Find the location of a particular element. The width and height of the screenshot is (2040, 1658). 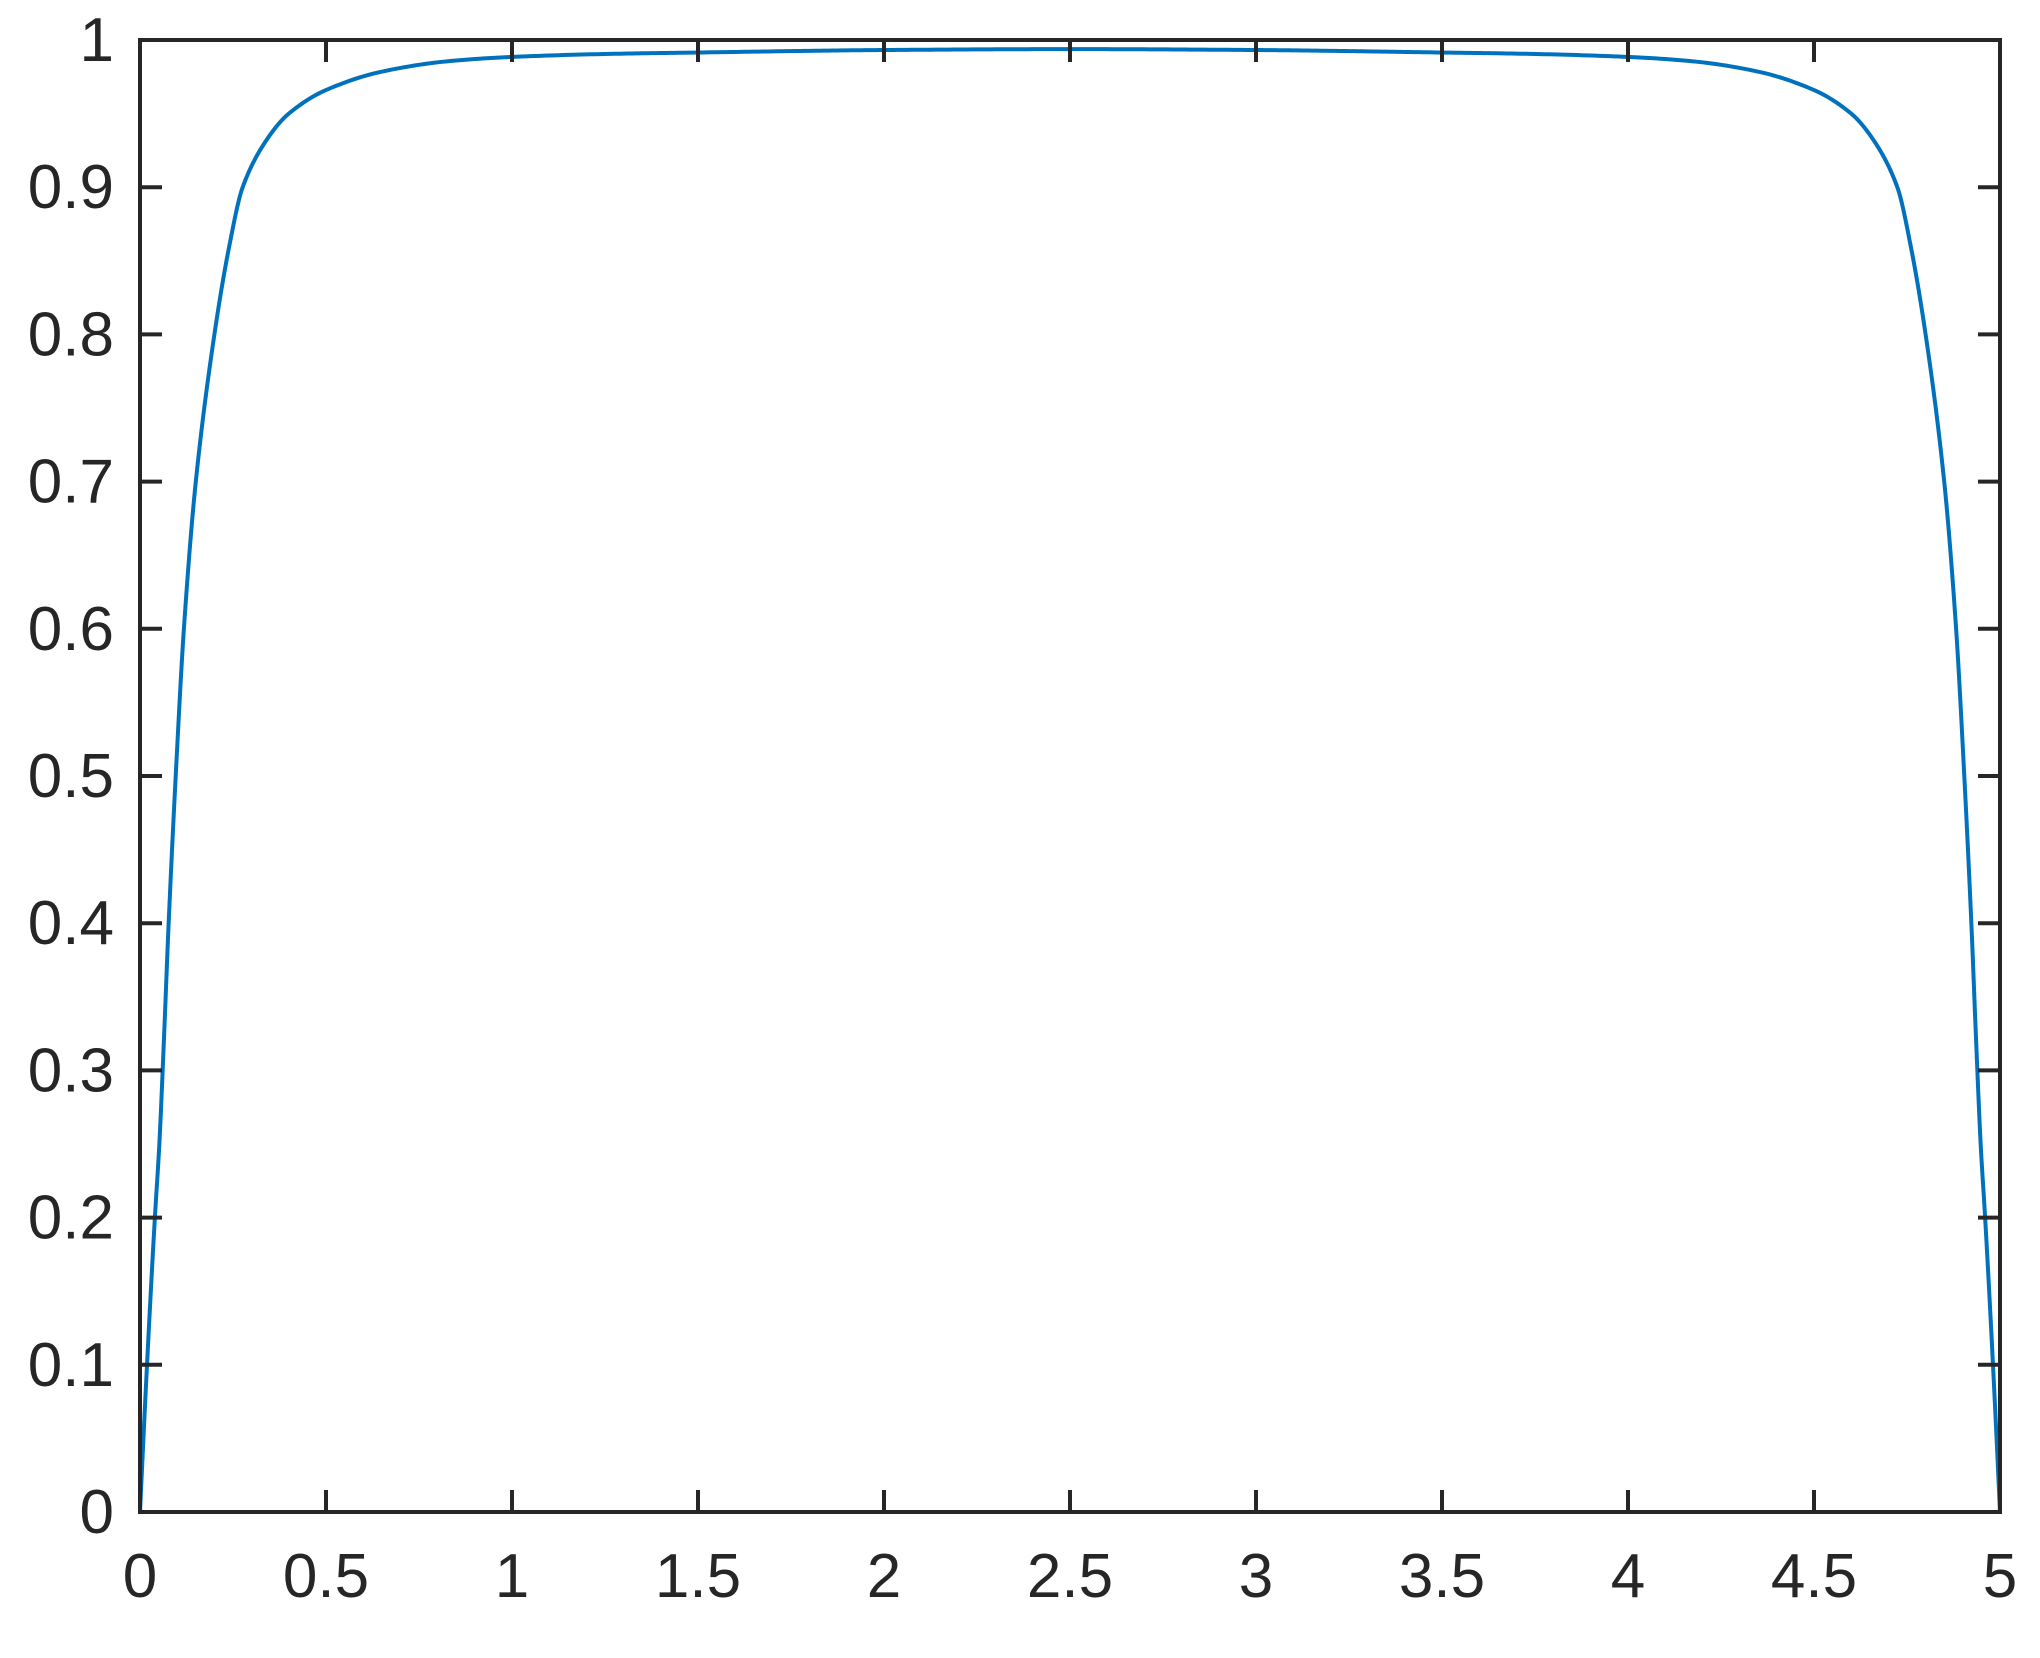

y-tick-label: 0.4 is located at coordinates (71, 923).